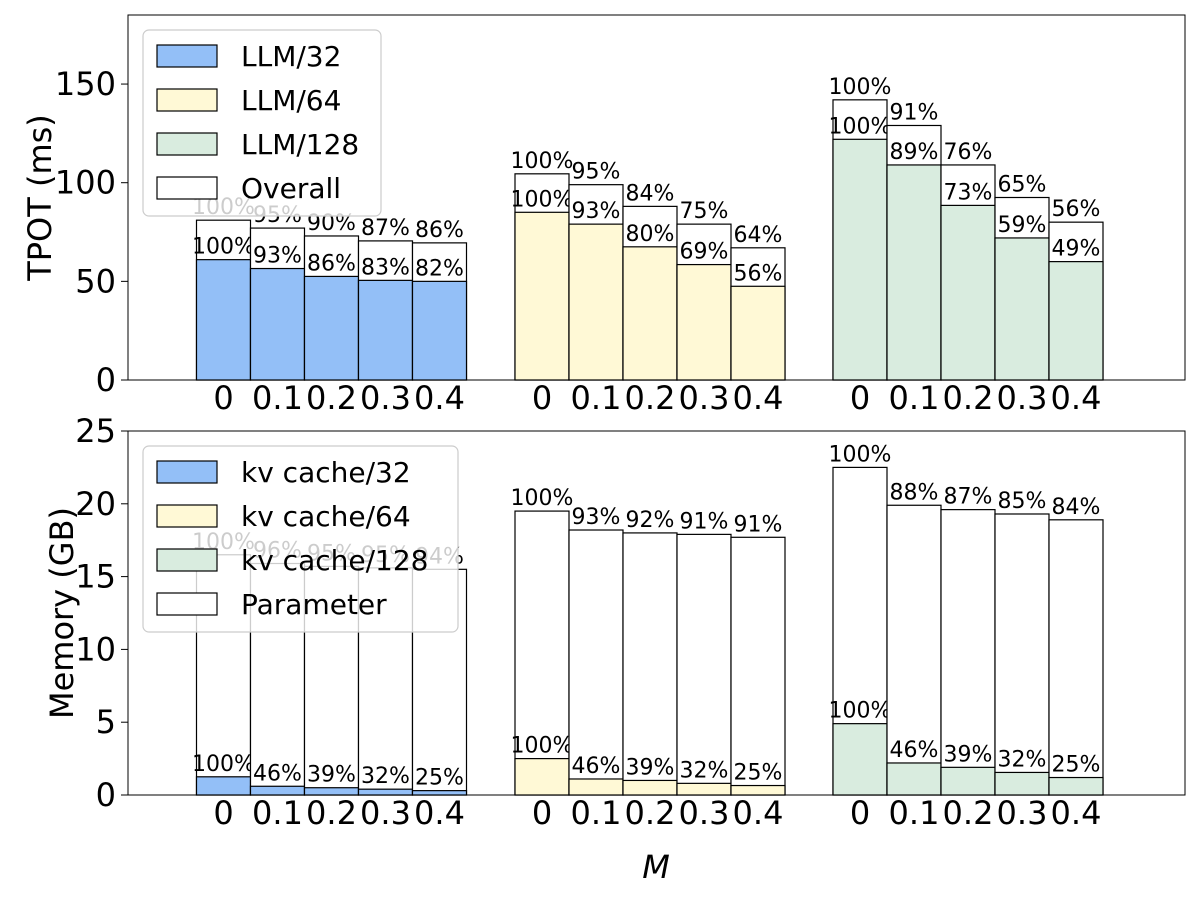  What do you see at coordinates (85, 183) in the screenshot?
I see `y-tick-label: 100` at bounding box center [85, 183].